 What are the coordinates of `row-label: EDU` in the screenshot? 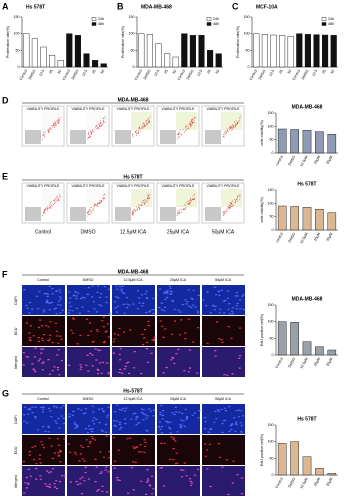 It's located at (16, 331).